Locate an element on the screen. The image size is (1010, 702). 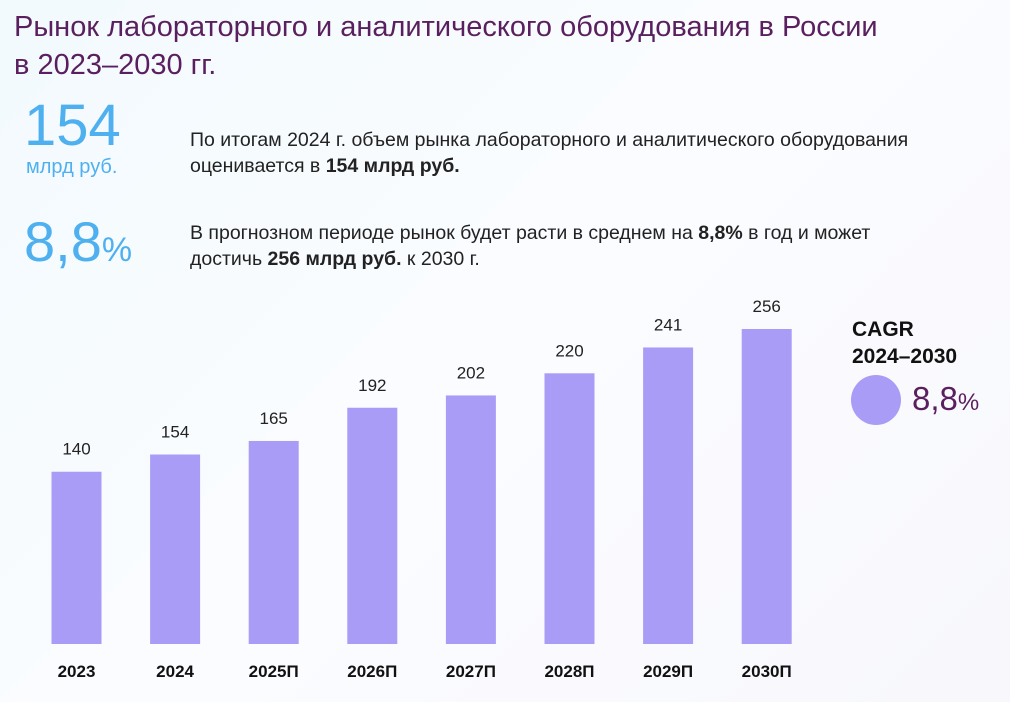
data-label: 241 is located at coordinates (668, 324).